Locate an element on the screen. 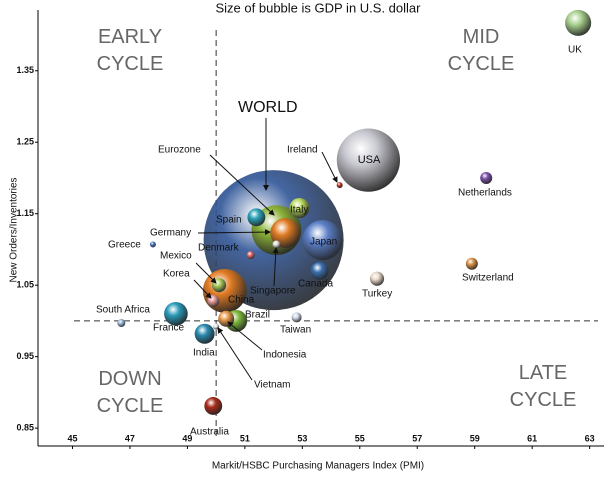 The image size is (608, 483). highlight-label: WORLD is located at coordinates (268, 107).